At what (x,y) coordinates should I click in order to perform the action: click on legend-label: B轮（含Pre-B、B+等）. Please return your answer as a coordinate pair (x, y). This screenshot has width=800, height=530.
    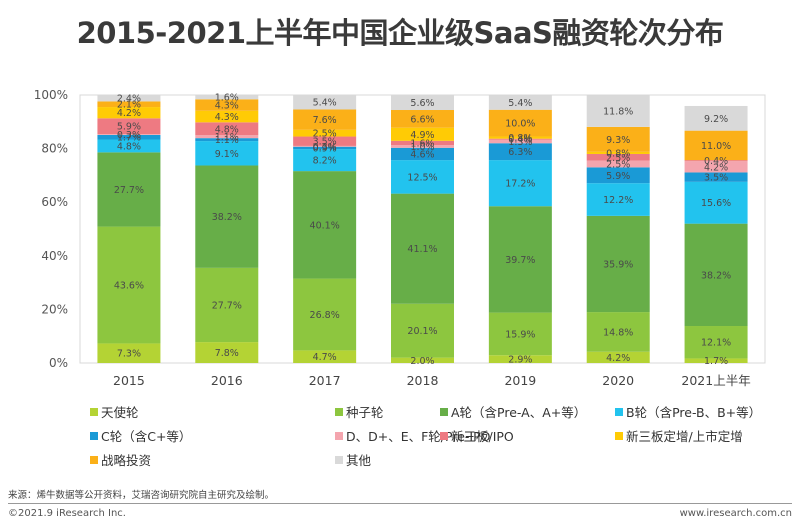
    Looking at the image, I should click on (694, 412).